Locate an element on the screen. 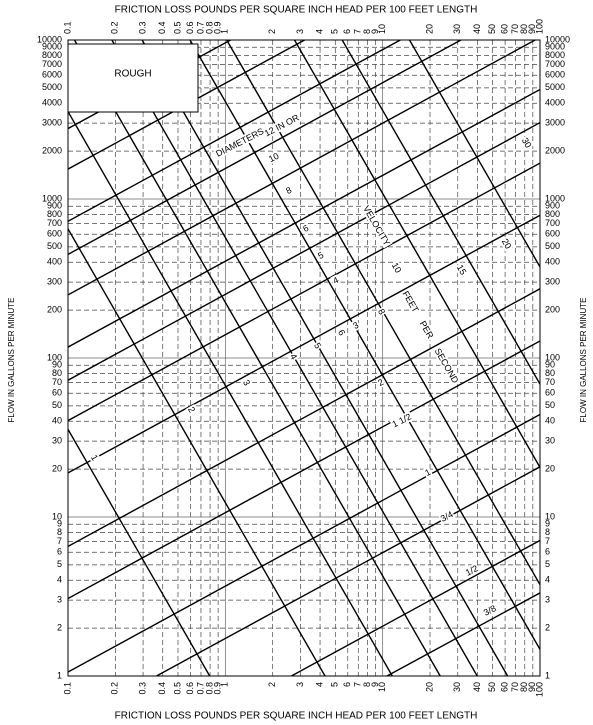  y-tick-label-left: 60 is located at coordinates (57, 393).